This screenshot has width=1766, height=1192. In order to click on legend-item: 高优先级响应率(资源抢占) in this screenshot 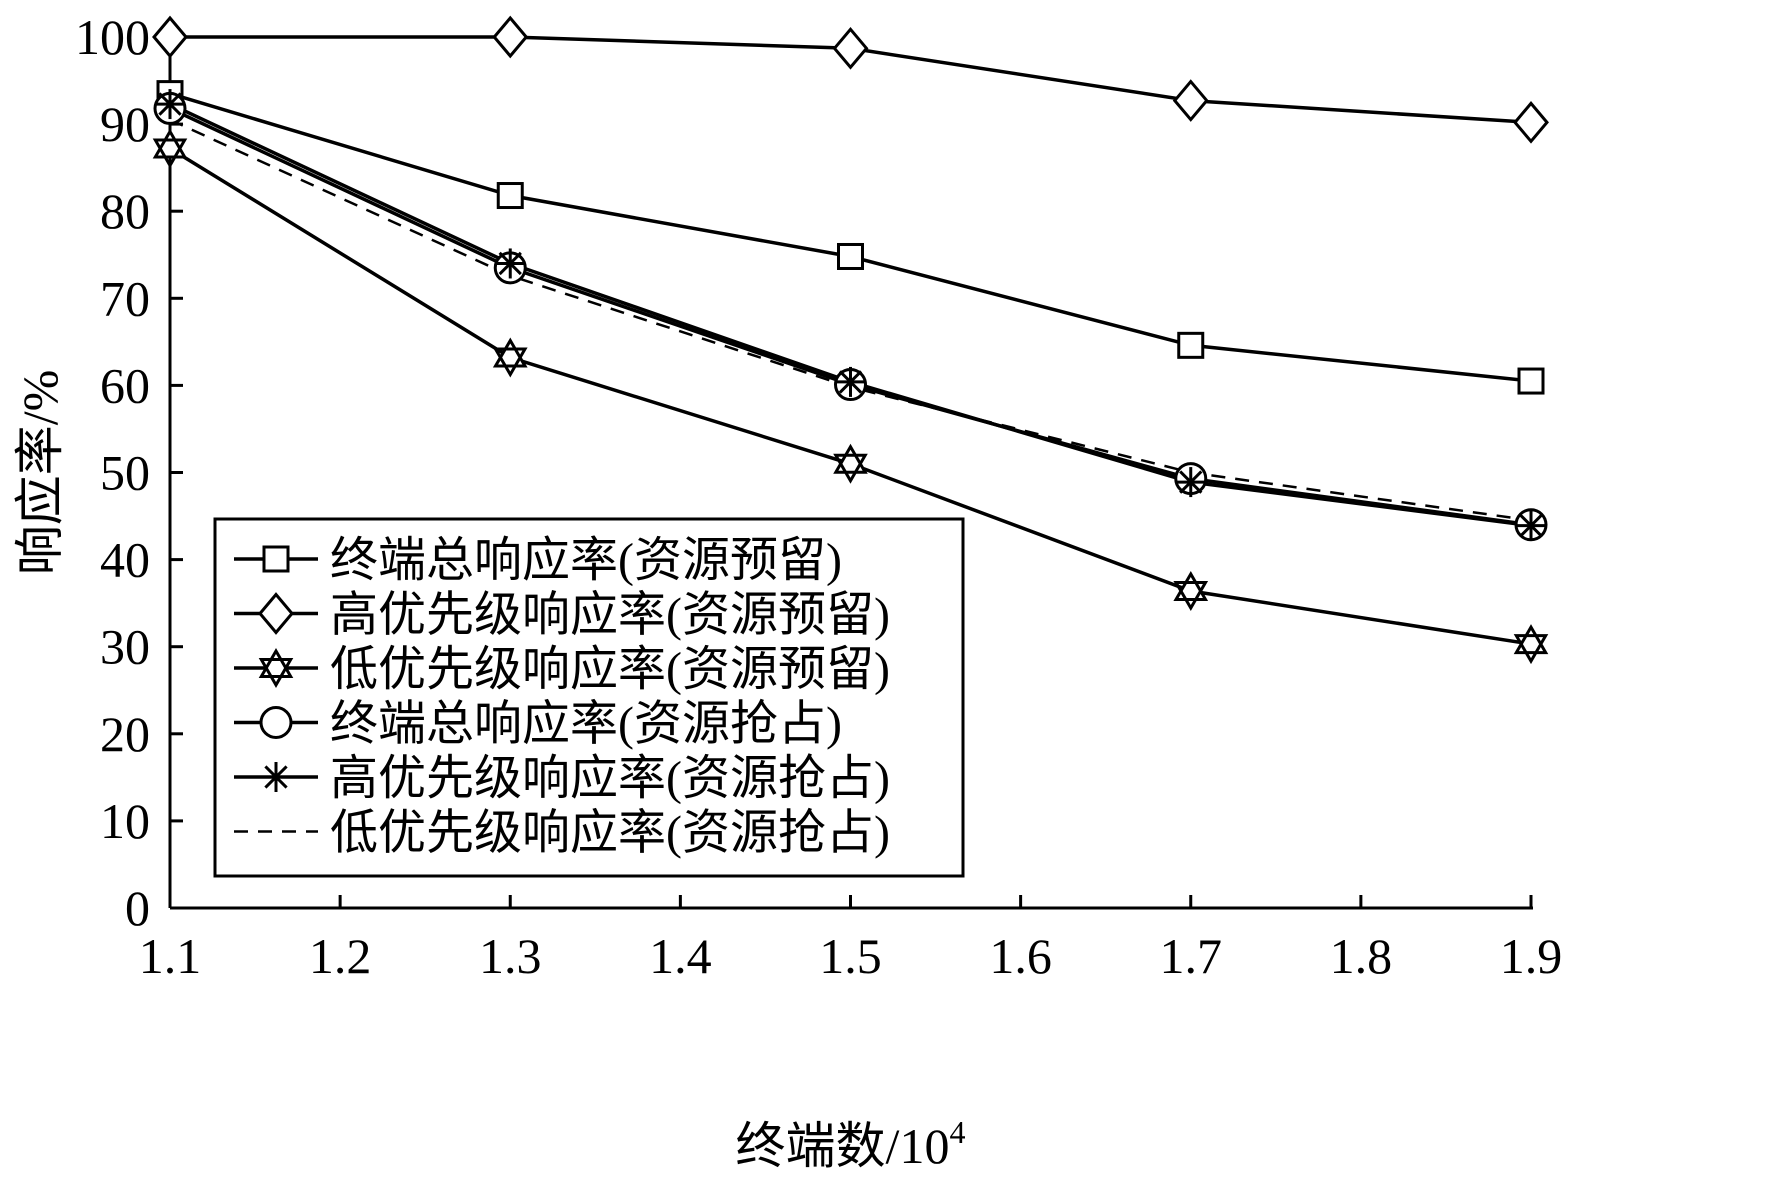, I will do `click(562, 778)`.